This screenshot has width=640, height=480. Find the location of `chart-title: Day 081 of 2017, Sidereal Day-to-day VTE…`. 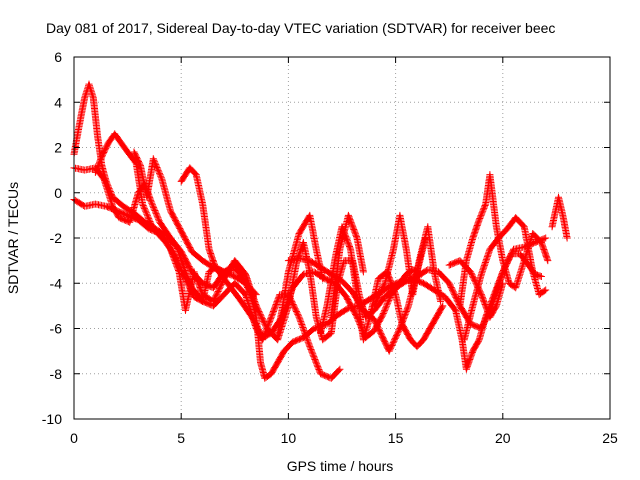

chart-title: Day 081 of 2017, Sidereal Day-to-day VTE… is located at coordinates (300, 28).